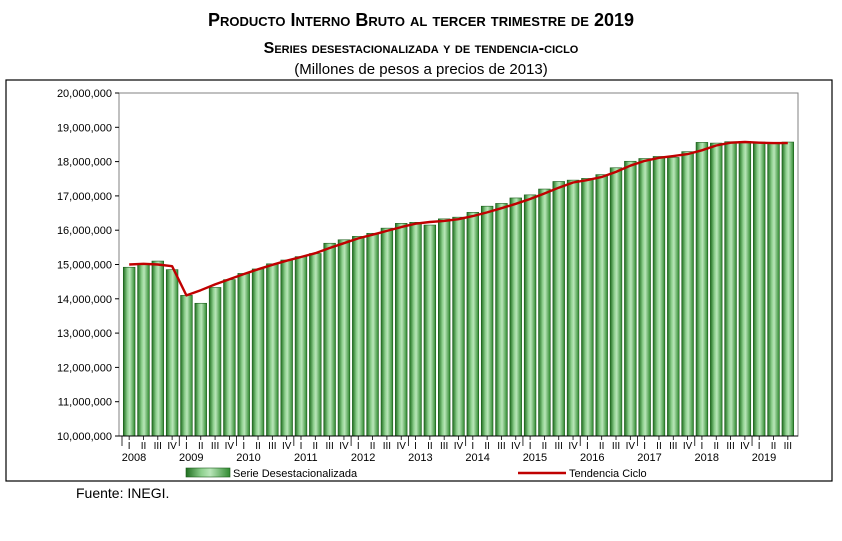  I want to click on bar-2012-IV, so click(401, 330).